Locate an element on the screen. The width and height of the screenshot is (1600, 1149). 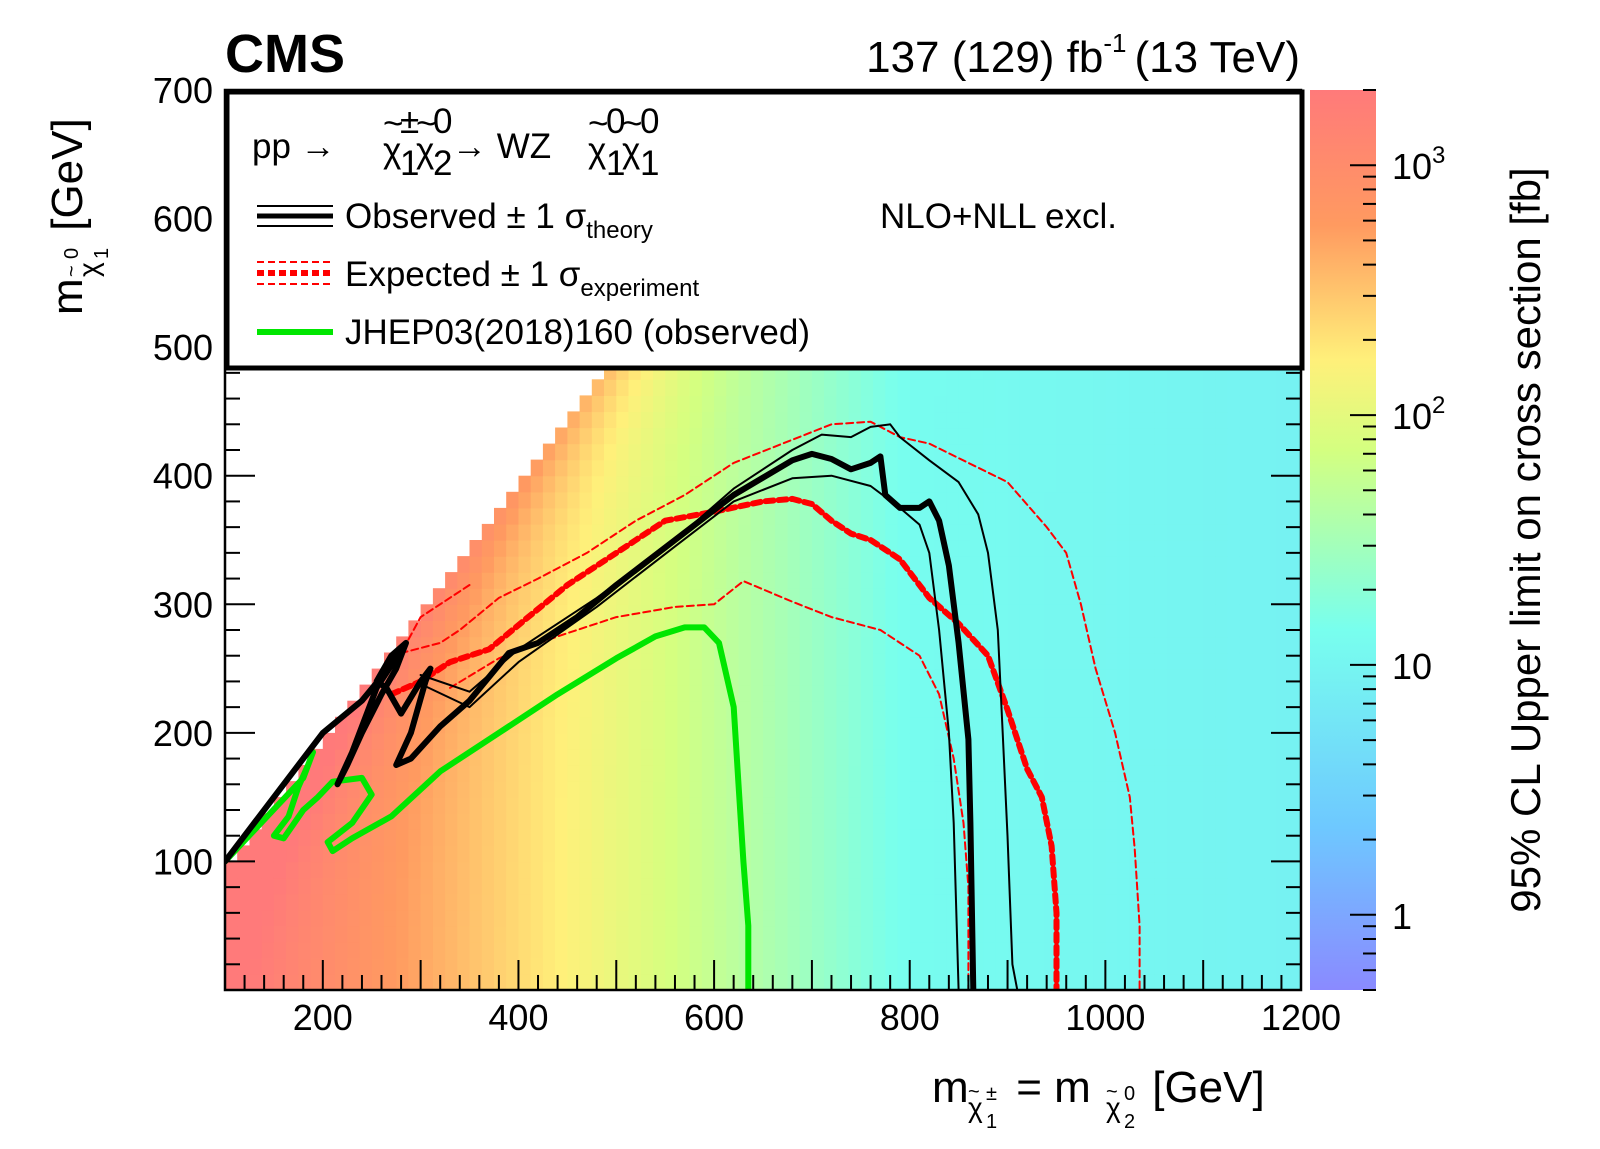
svg-text: 1 is located at coordinates (991, 1122).